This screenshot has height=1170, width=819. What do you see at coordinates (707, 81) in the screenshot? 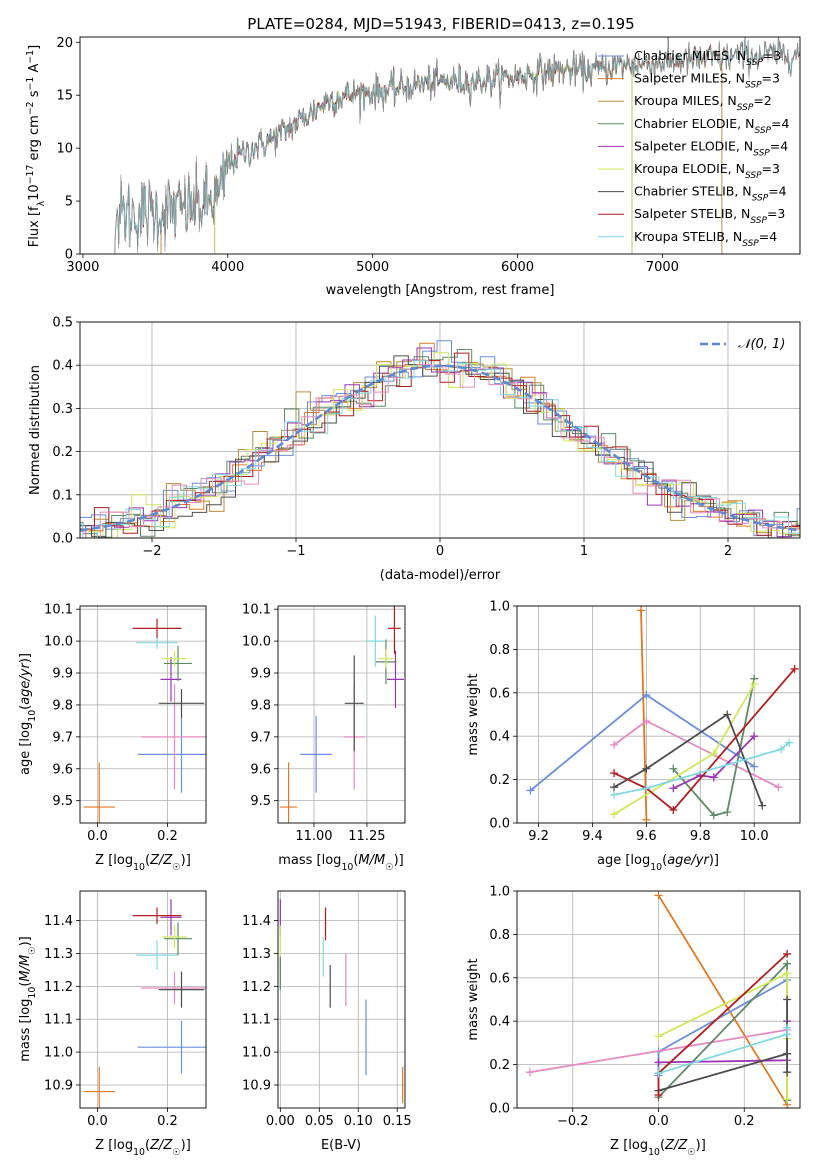
I see `legend-label: Salpeter MILES, NSSP=3` at bounding box center [707, 81].